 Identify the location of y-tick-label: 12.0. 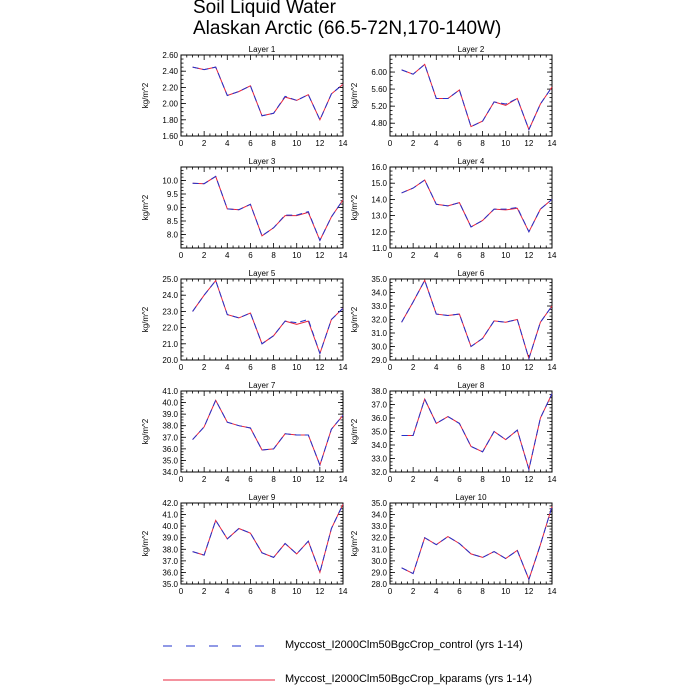
(379, 232).